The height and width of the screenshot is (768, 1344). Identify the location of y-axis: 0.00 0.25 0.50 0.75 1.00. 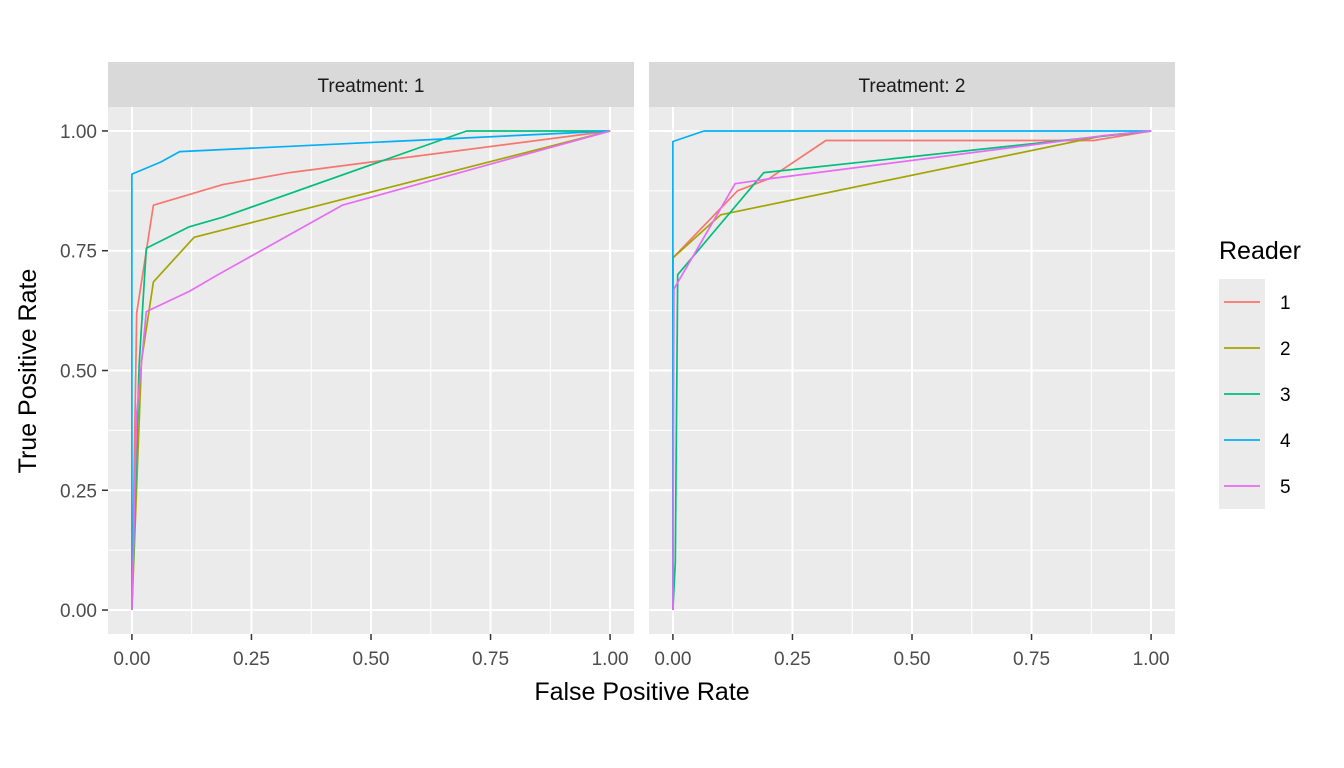
(84, 372).